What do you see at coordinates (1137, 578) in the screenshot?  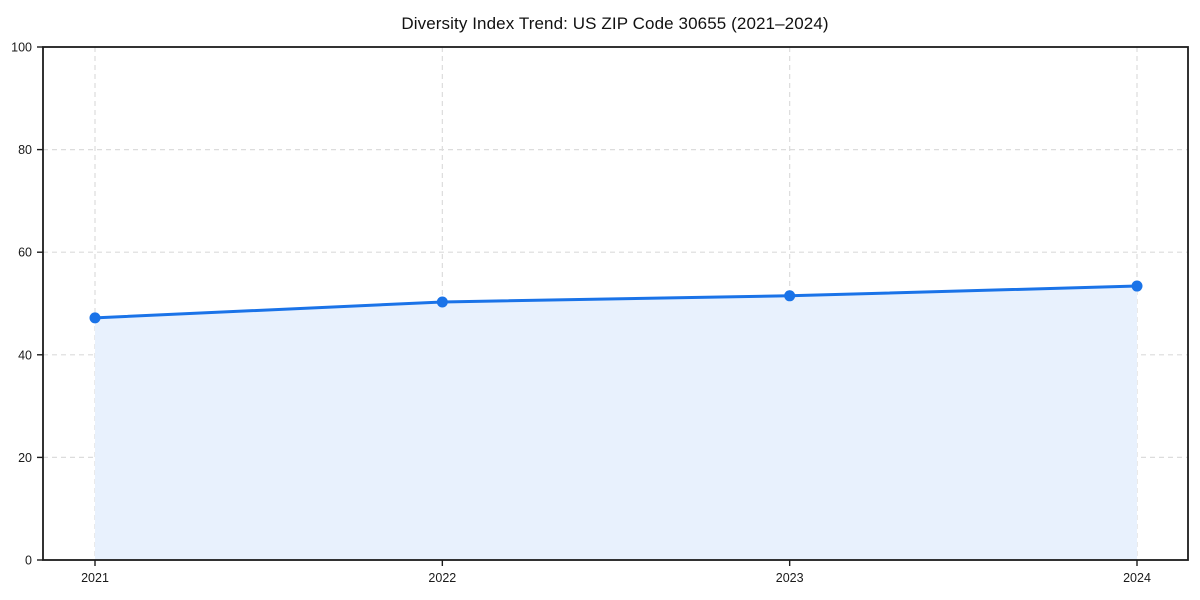 I see `x-tick-label: 2024` at bounding box center [1137, 578].